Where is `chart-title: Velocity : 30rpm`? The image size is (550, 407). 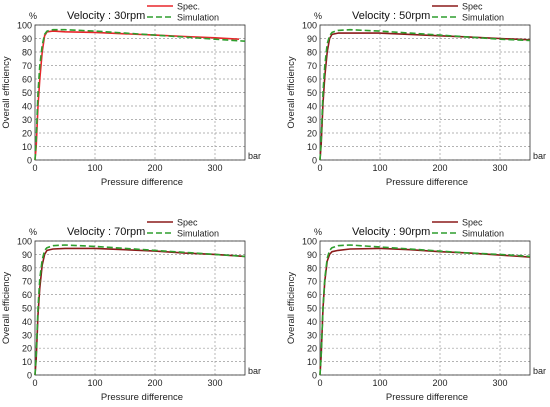
chart-title: Velocity : 30rpm is located at coordinates (106, 16).